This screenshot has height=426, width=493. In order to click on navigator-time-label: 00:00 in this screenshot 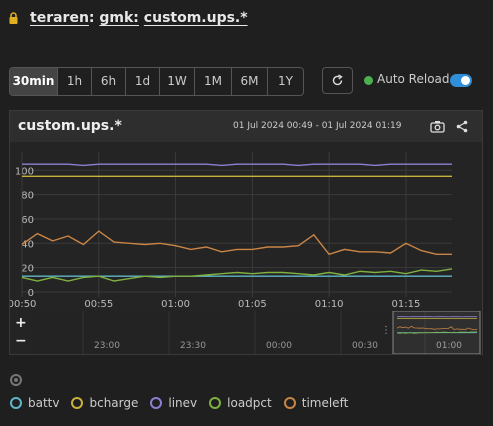, I will do `click(279, 346)`.